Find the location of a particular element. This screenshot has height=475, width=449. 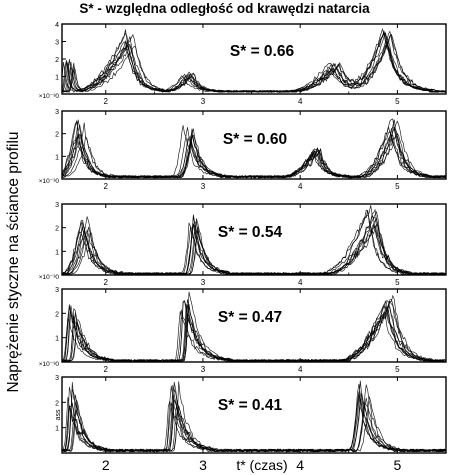

panel-label: S* = 0.60 is located at coordinates (255, 139).